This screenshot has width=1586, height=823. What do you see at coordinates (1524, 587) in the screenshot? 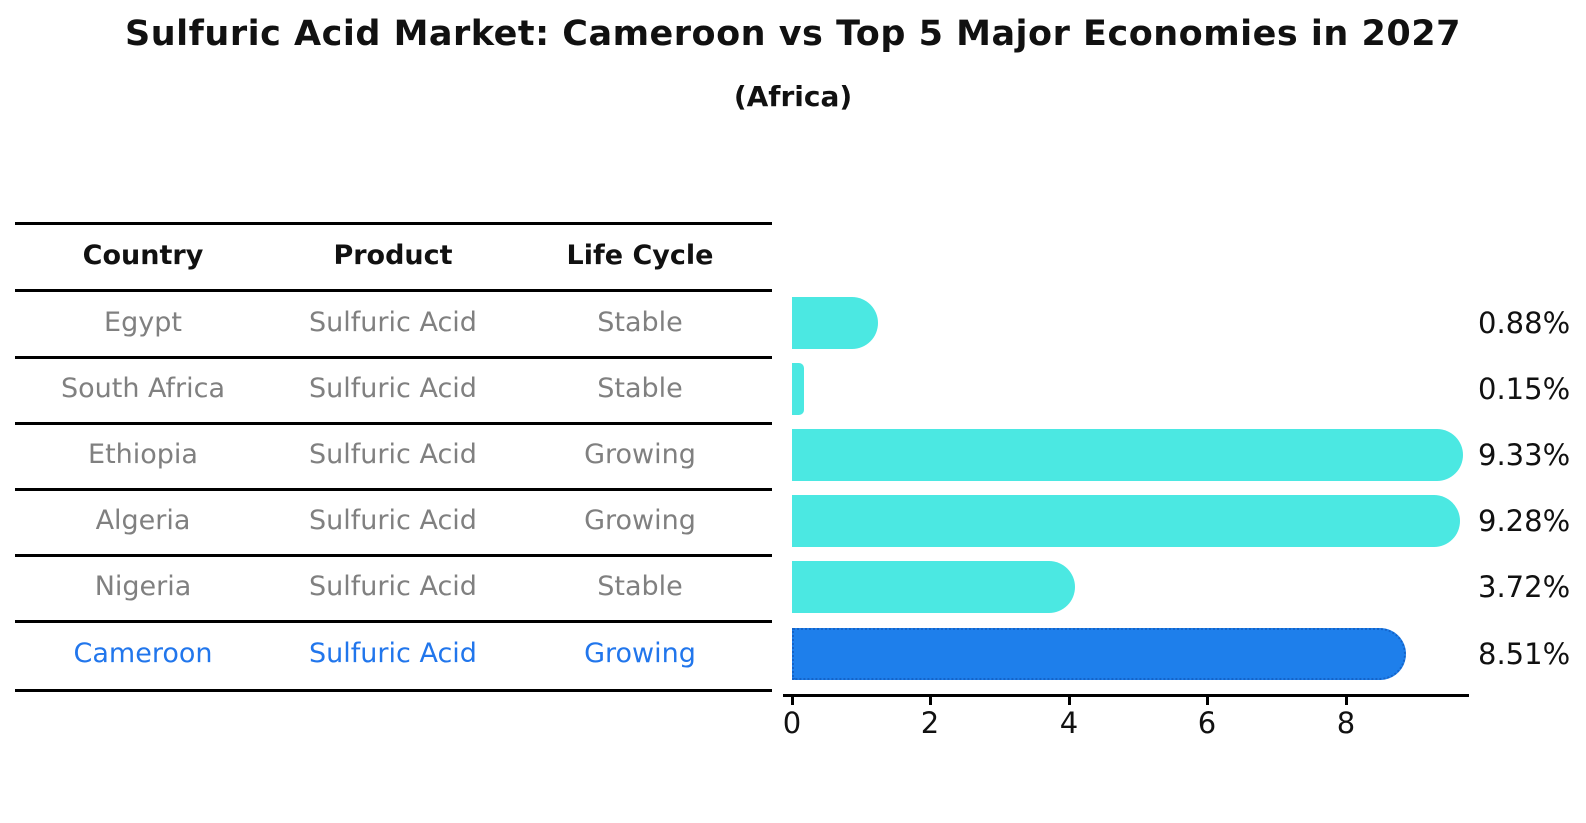
I see `value-label-nigeria: 3.72%` at bounding box center [1524, 587].